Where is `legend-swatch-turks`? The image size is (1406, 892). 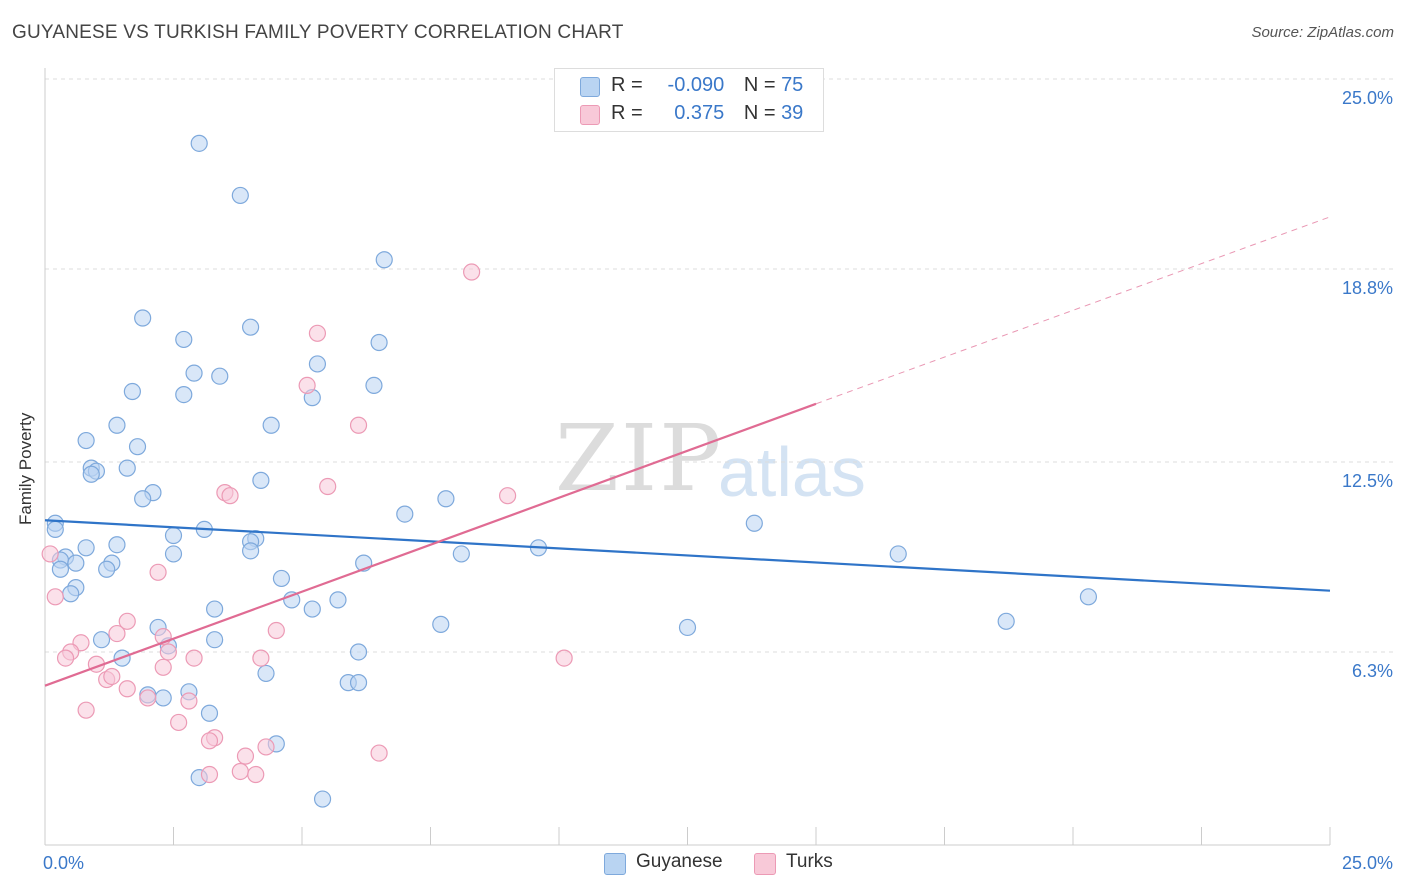
legend-swatch-turks is located at coordinates (590, 115).